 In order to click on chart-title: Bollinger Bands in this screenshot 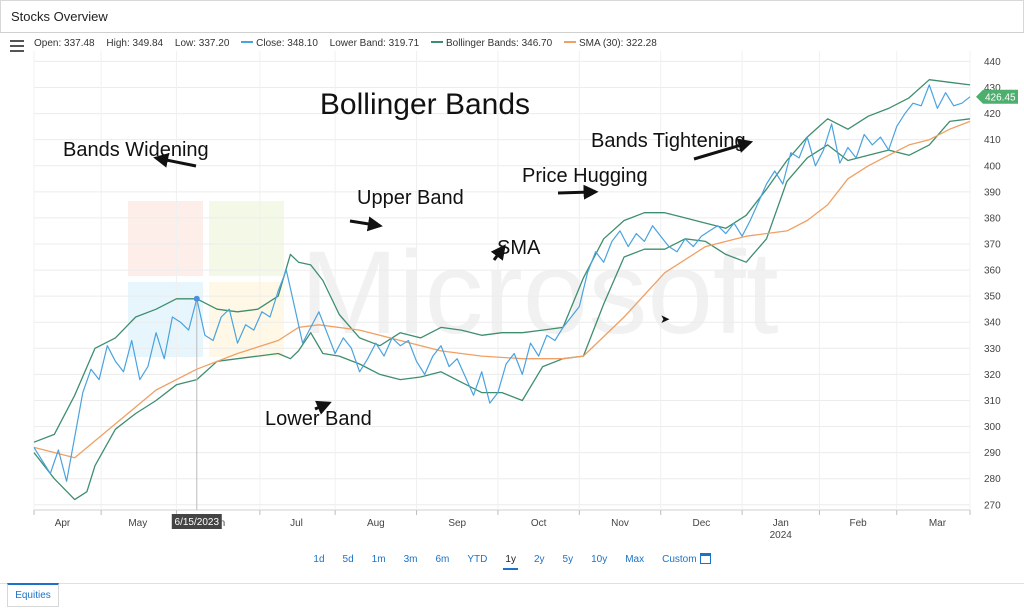, I will do `click(425, 104)`.